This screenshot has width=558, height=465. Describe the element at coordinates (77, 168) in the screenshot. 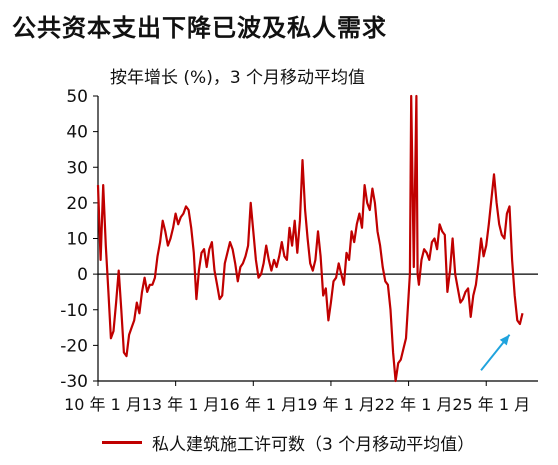

I see `y-tick-label: 30` at that location.